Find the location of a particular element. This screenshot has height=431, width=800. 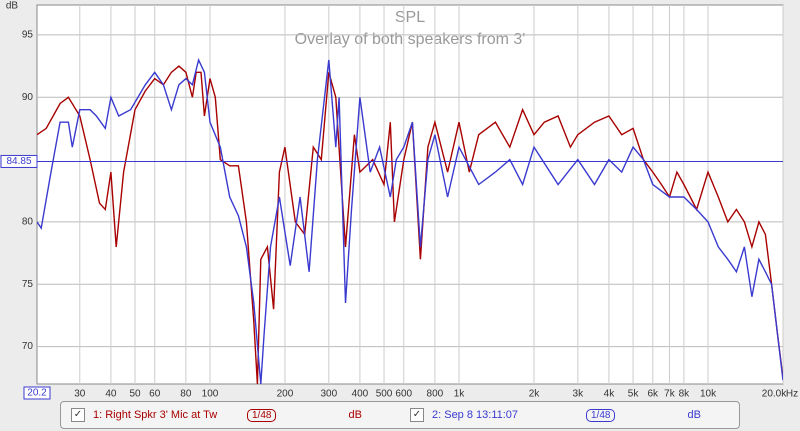

x-tick-label: 600 is located at coordinates (403, 394).